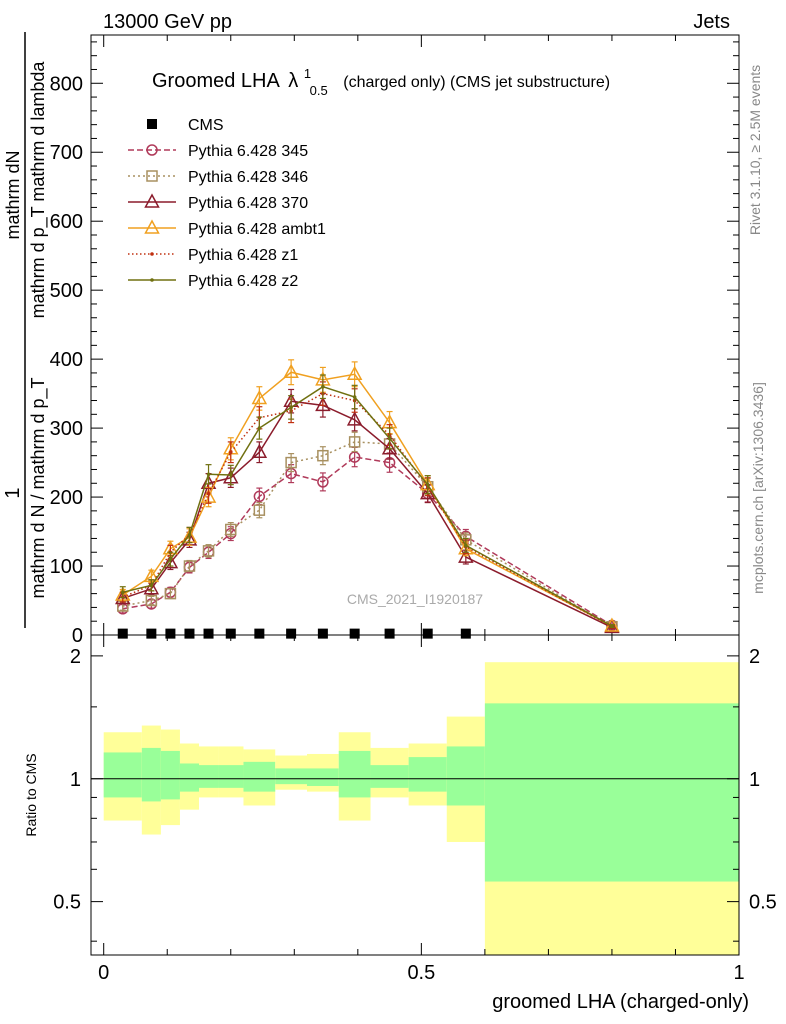  Describe the element at coordinates (13, 194) in the screenshot. I see `ylabel-numerator: mathrm dN` at that location.